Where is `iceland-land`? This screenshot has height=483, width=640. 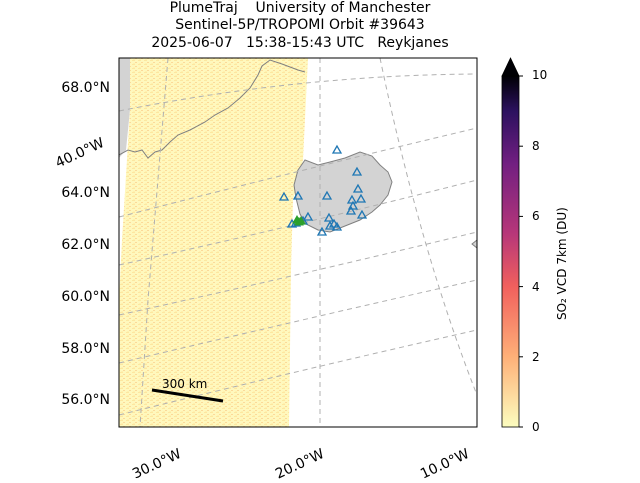
iceland-land is located at coordinates (343, 192).